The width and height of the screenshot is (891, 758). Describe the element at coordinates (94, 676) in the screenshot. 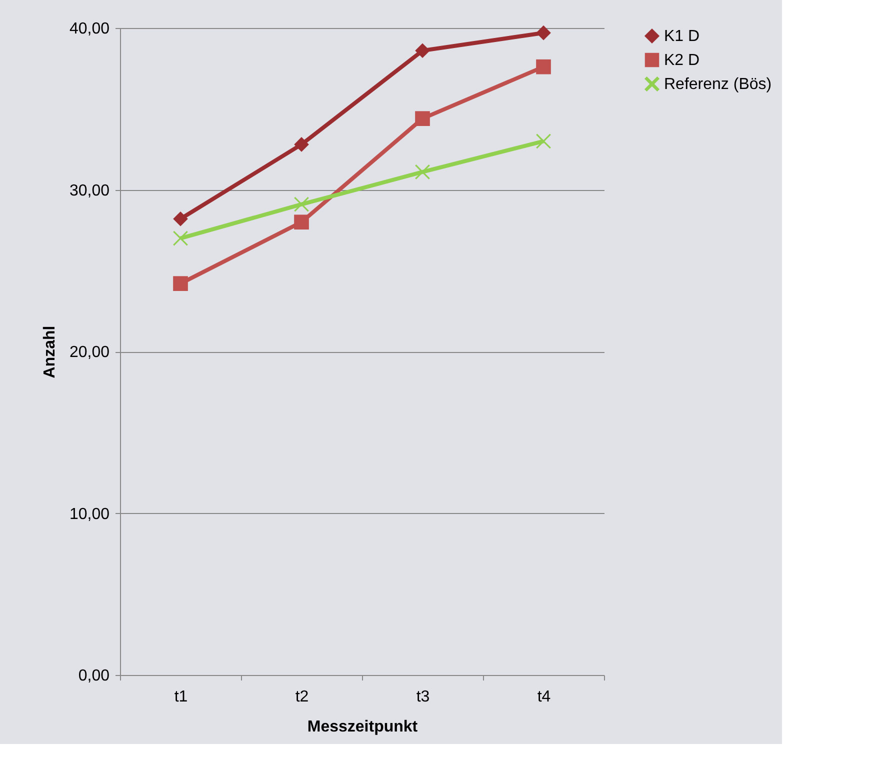

I see `y-tick-label: 0,00` at that location.